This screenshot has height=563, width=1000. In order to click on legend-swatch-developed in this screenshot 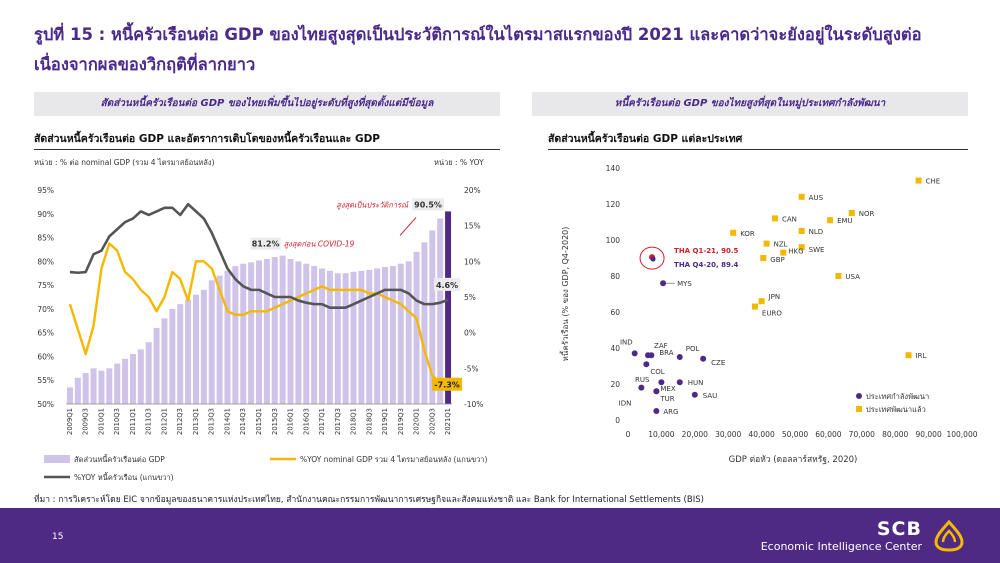, I will do `click(859, 409)`.